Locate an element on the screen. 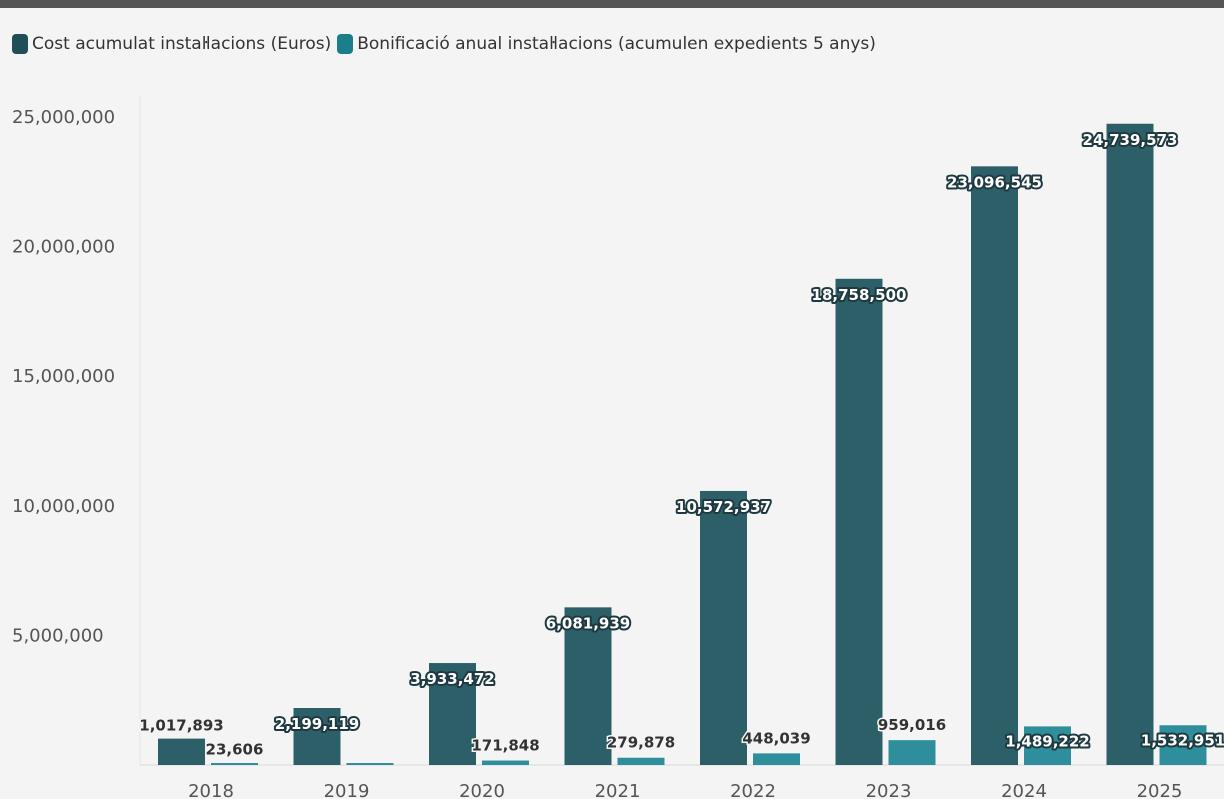 Image resolution: width=1224 pixels, height=799 pixels. data-label-cost: 2,199,119 is located at coordinates (317, 724).